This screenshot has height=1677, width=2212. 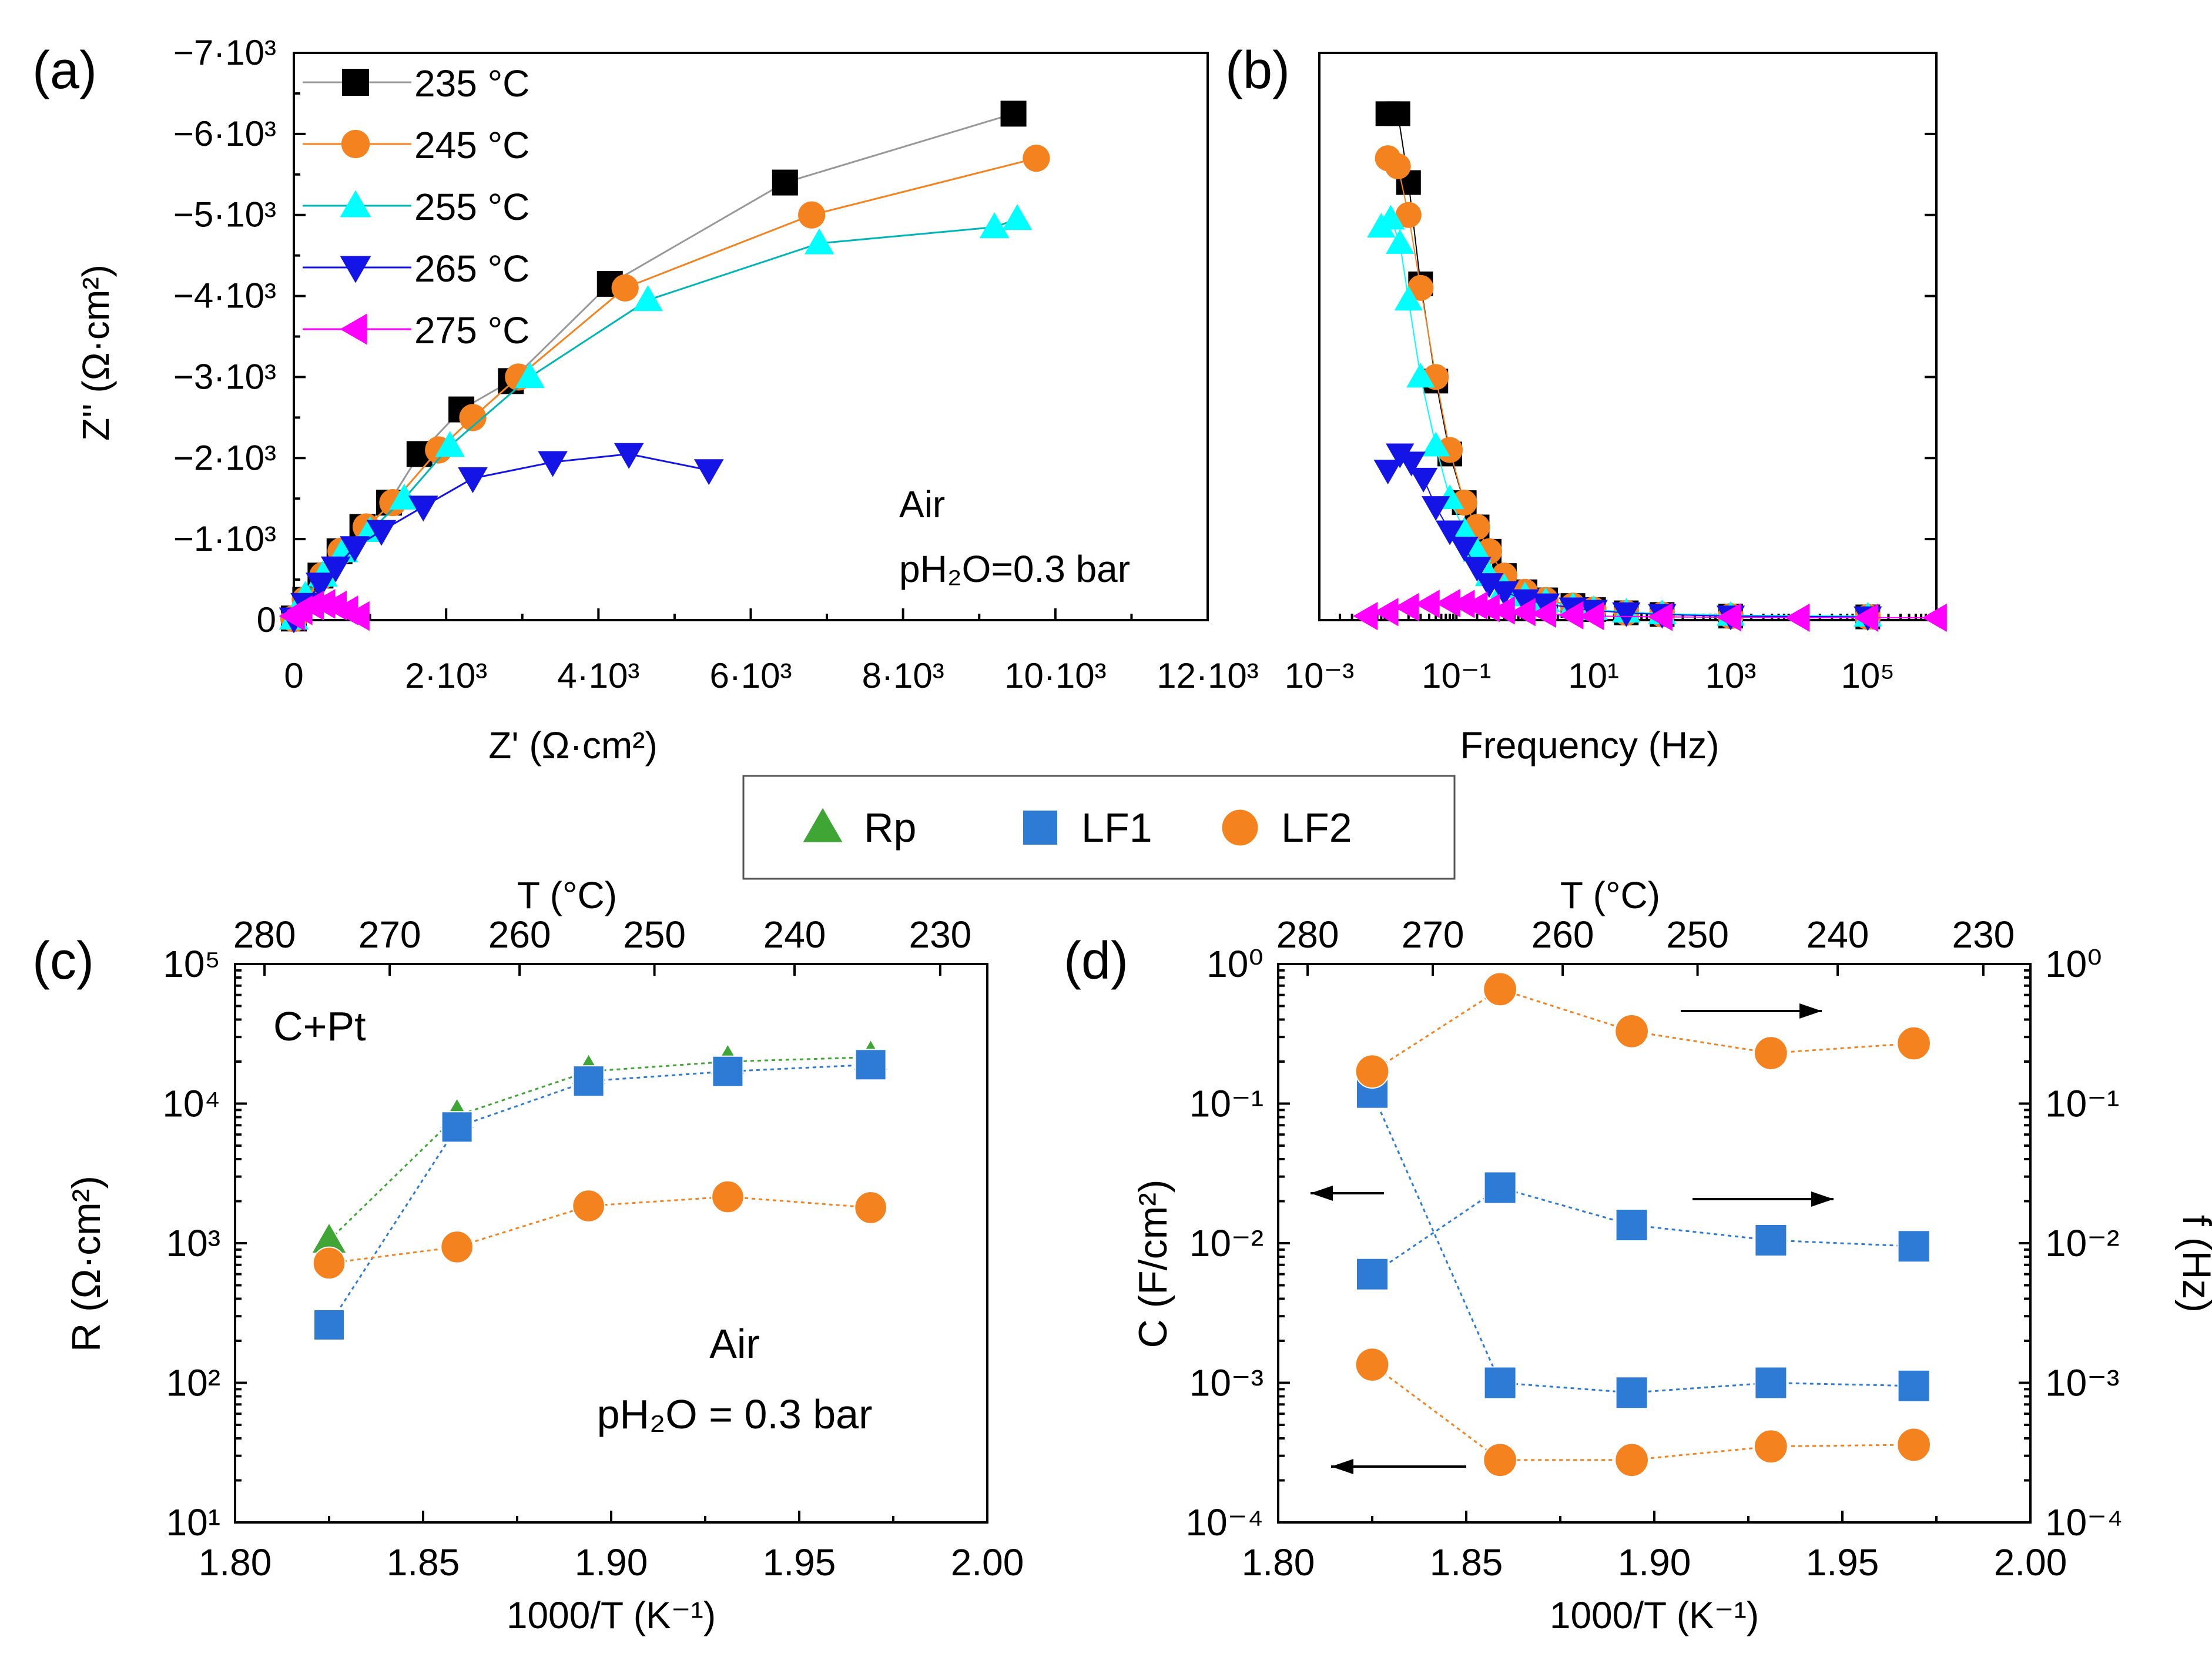 I want to click on panel-d-ytick-label: 10⁻⁴, so click(x=1224, y=1522).